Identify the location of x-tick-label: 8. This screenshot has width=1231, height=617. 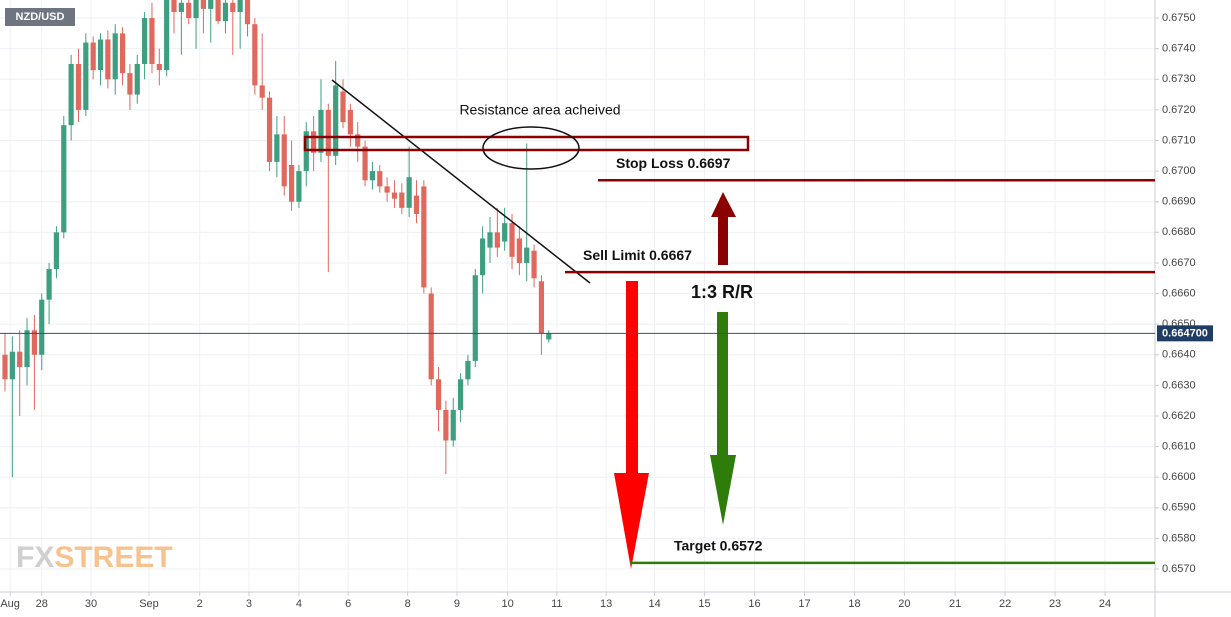
(408, 604).